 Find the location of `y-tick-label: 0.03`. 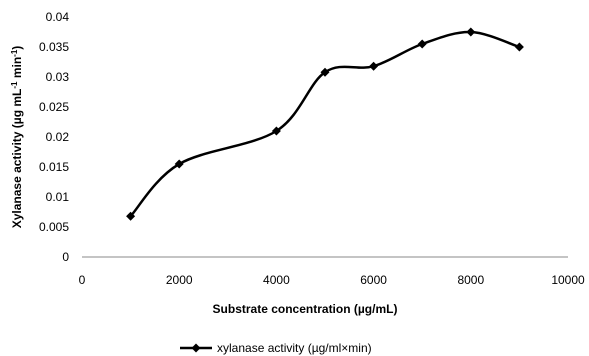

y-tick-label: 0.03 is located at coordinates (58, 77).